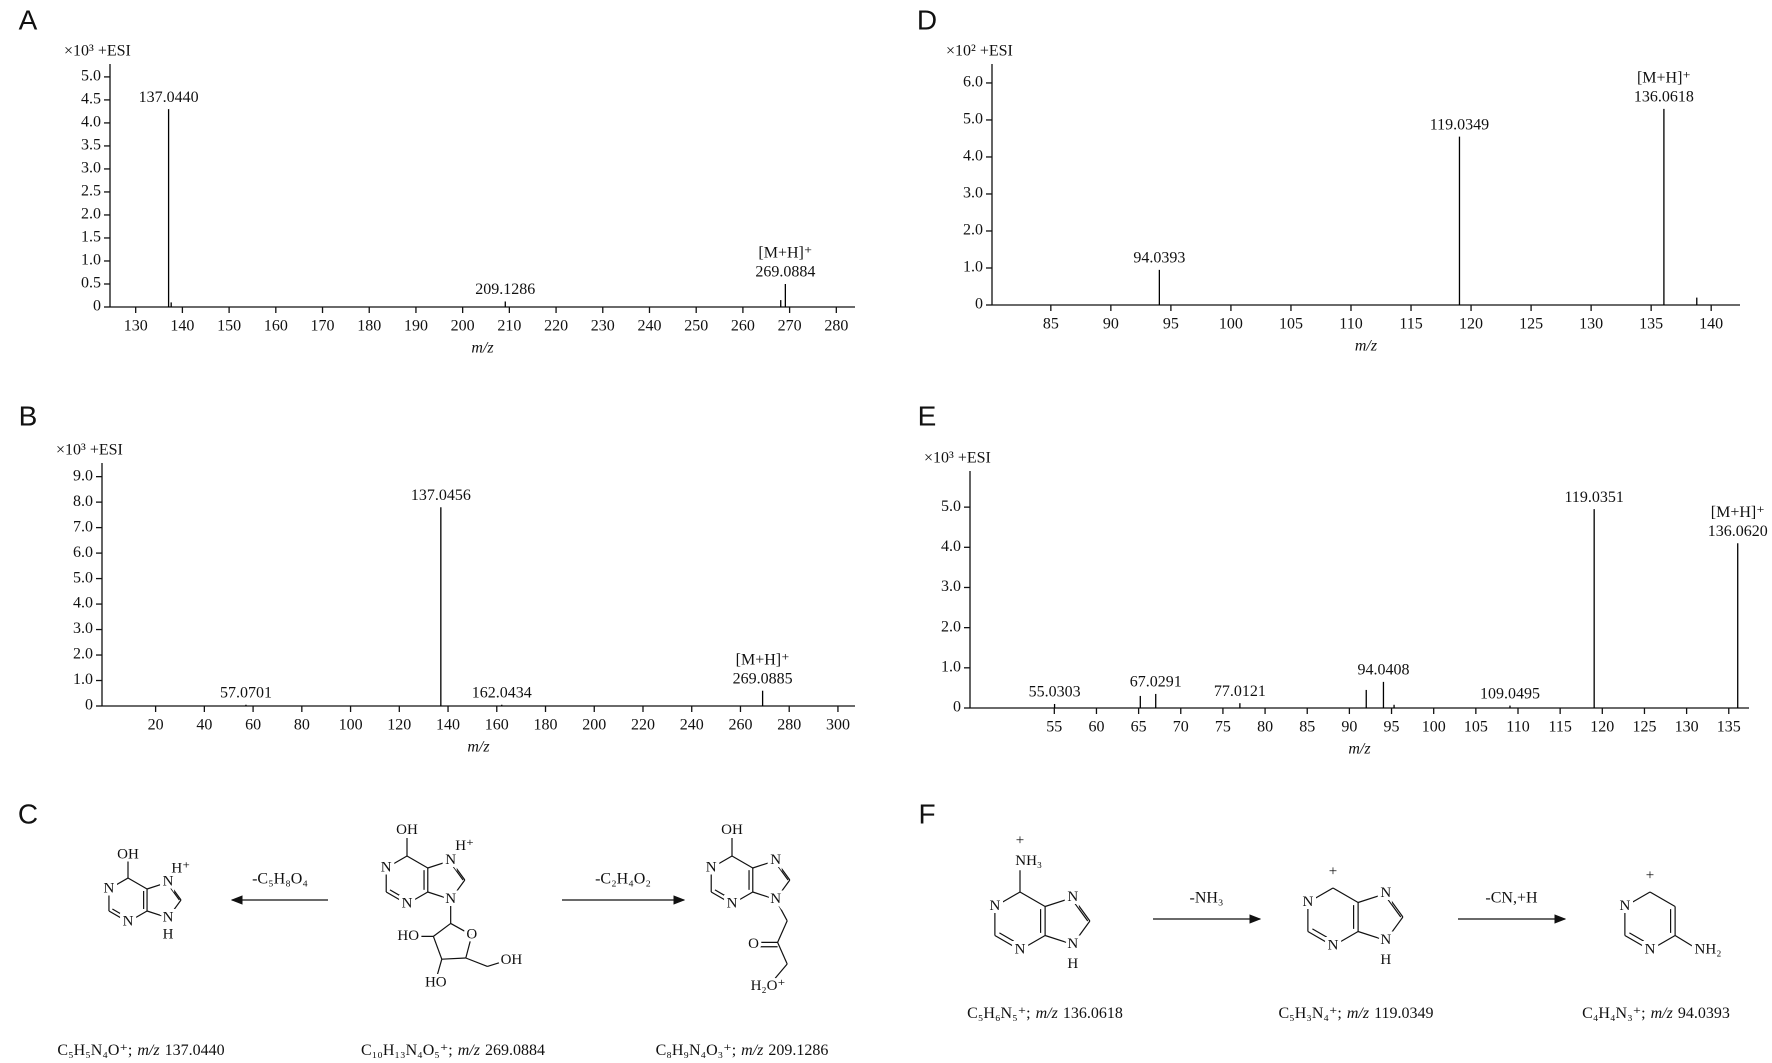 Image resolution: width=1772 pixels, height=1063 pixels. What do you see at coordinates (1350, 324) in the screenshot?
I see `x-tick-label: 110` at bounding box center [1350, 324].